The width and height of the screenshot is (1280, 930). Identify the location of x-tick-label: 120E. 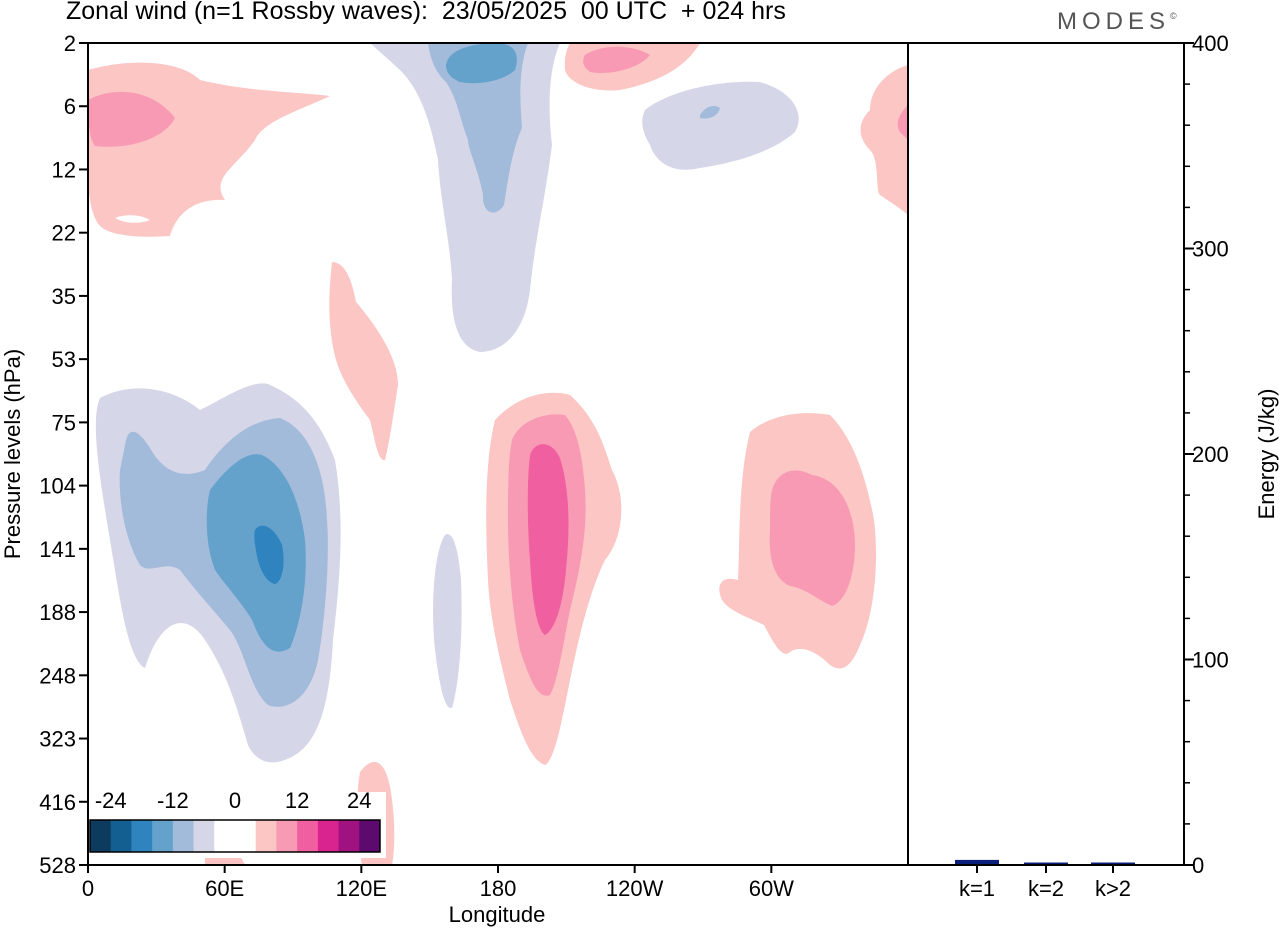
(361, 888).